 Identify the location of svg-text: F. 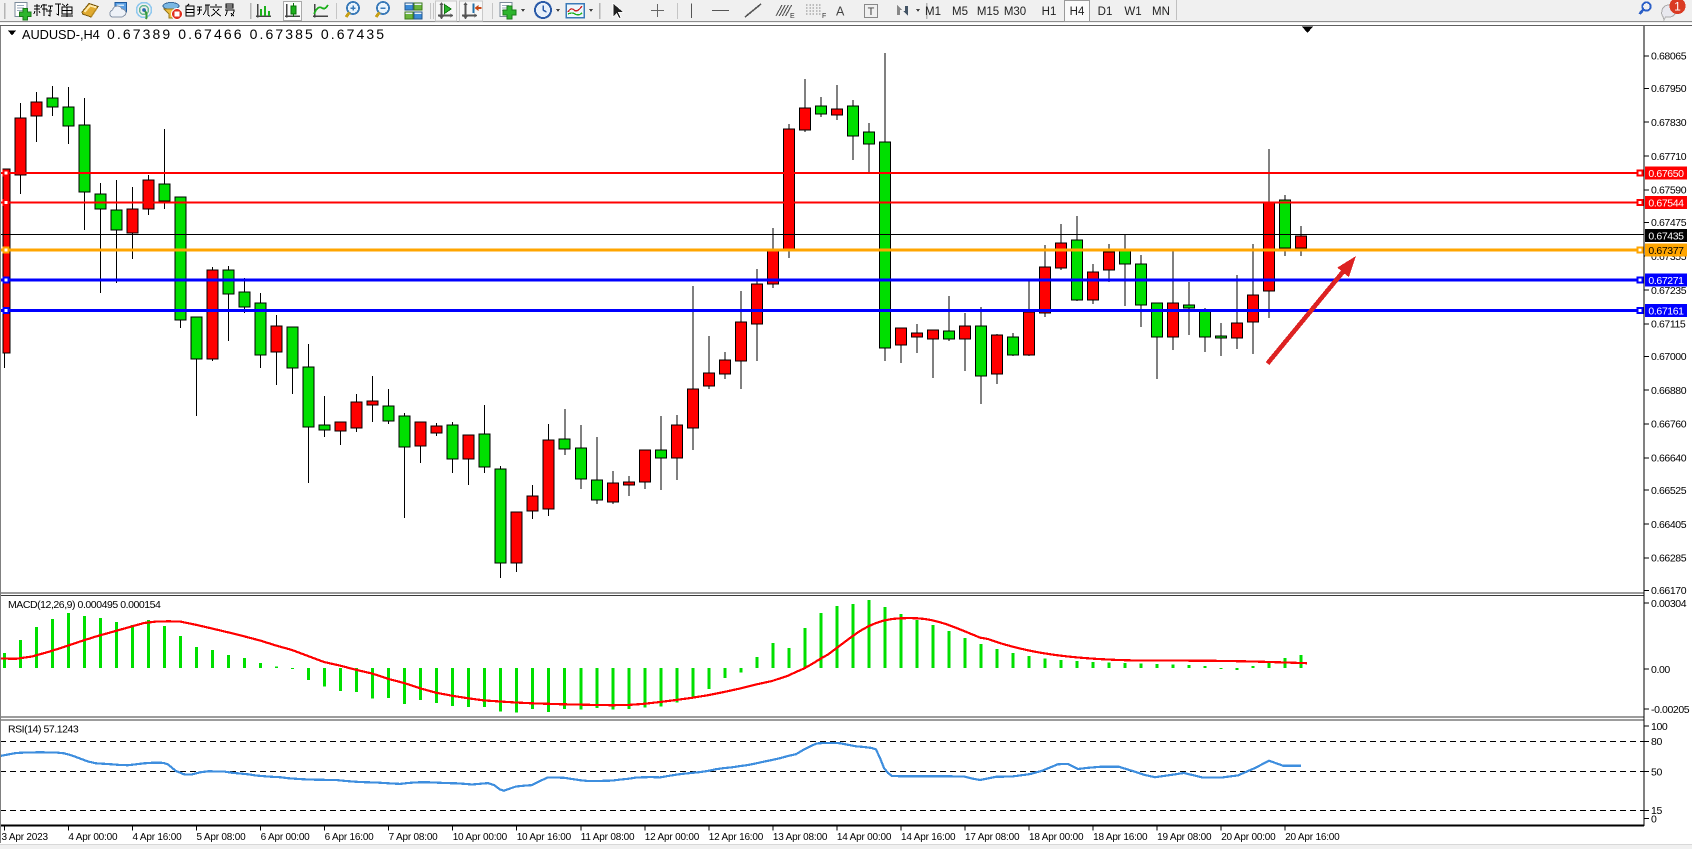
(824, 16).